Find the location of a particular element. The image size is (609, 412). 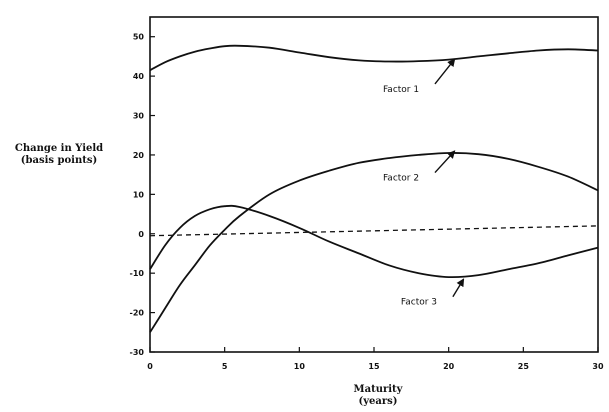

annotation-label-factor-2: Factor 2 is located at coordinates (401, 179).